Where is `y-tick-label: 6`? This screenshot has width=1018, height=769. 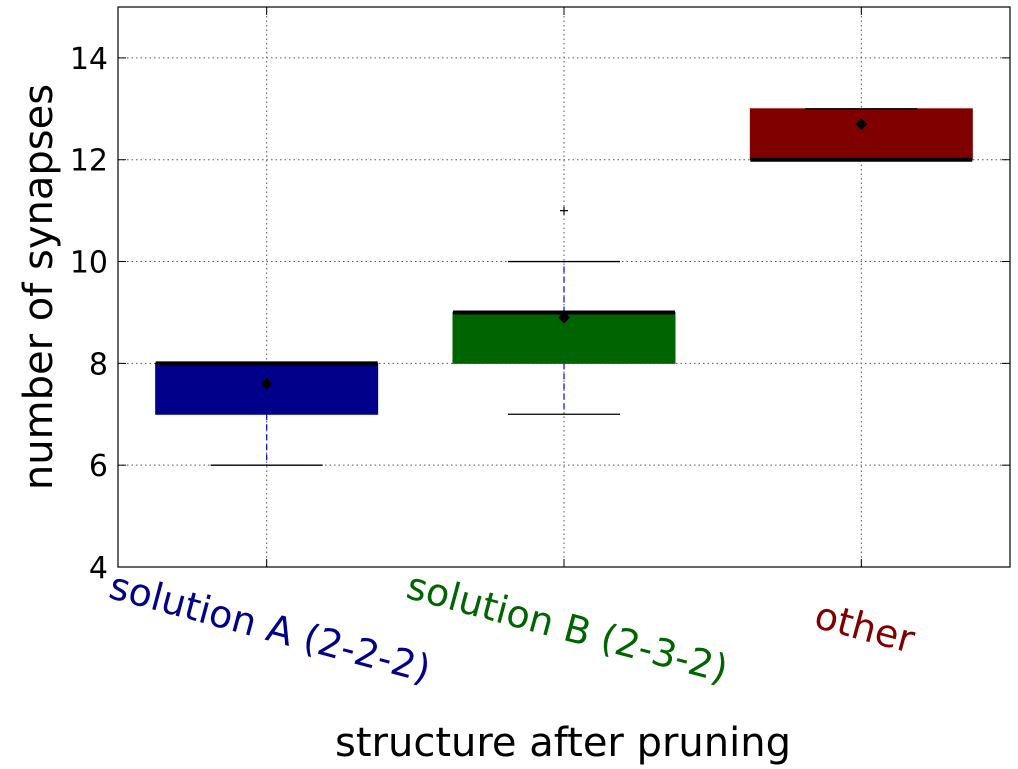
y-tick-label: 6 is located at coordinates (98, 466).